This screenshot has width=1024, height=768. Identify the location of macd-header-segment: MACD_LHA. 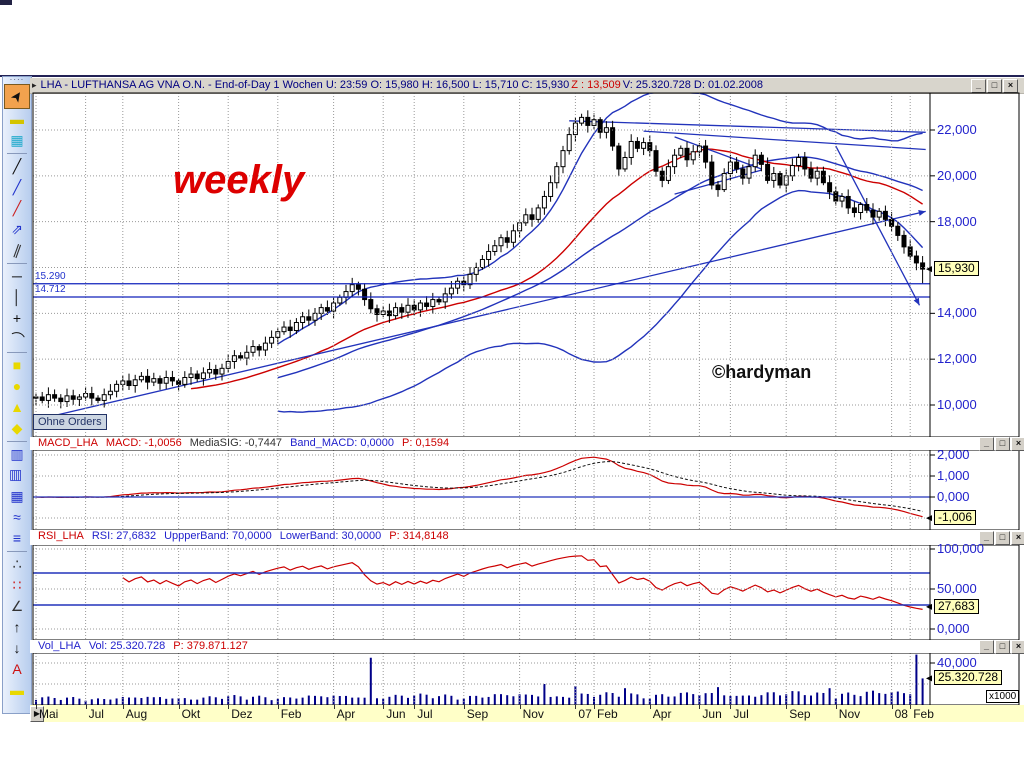
(68, 443).